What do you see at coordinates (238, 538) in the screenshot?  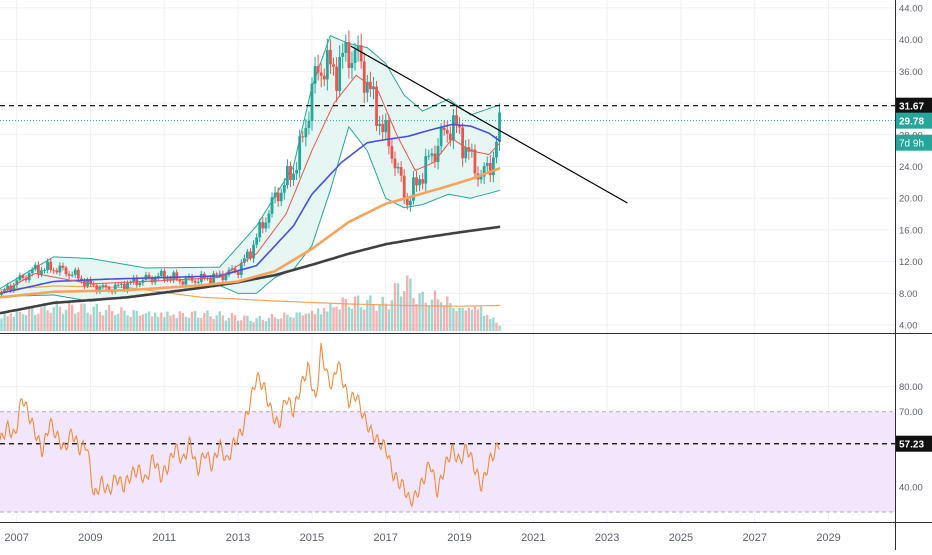 I see `time-tick-label: 2013` at bounding box center [238, 538].